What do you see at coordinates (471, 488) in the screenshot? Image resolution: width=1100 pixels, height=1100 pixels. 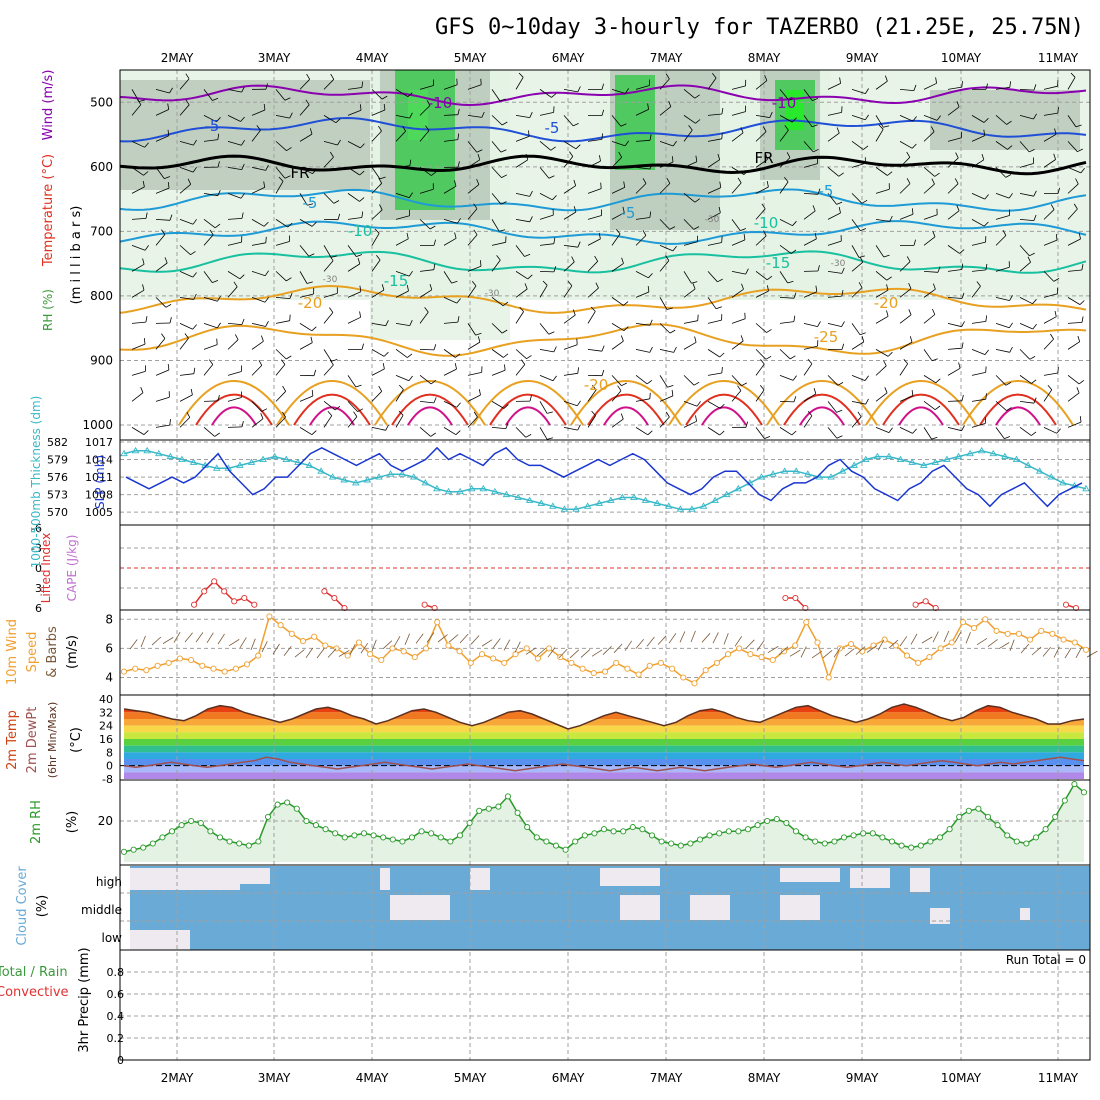 I see `thickness-point` at bounding box center [471, 488].